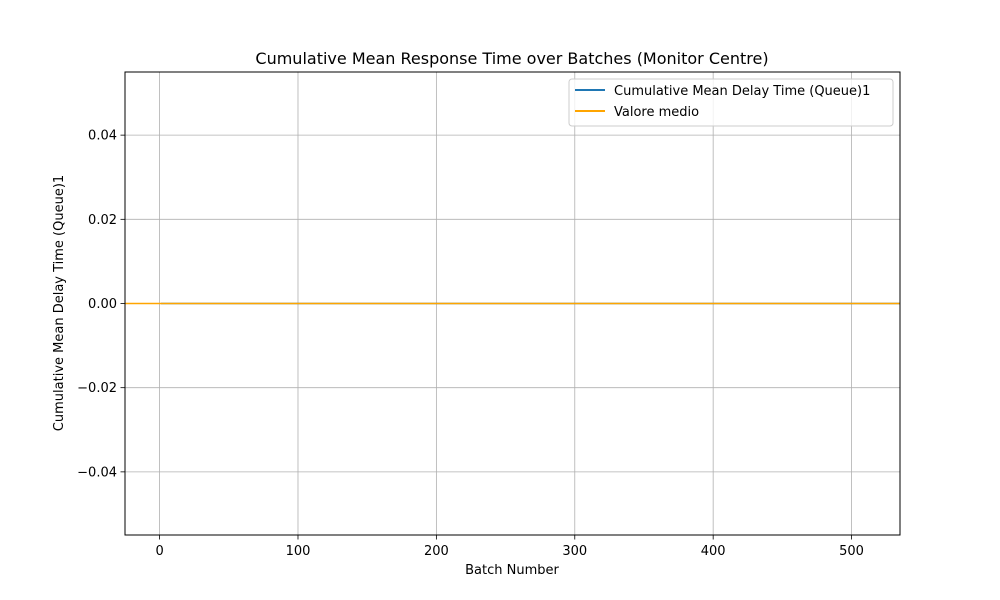 This screenshot has height=600, width=1000. What do you see at coordinates (509, 547) in the screenshot?
I see `x-axis-ticks: 0 100 200 300 400 500` at bounding box center [509, 547].